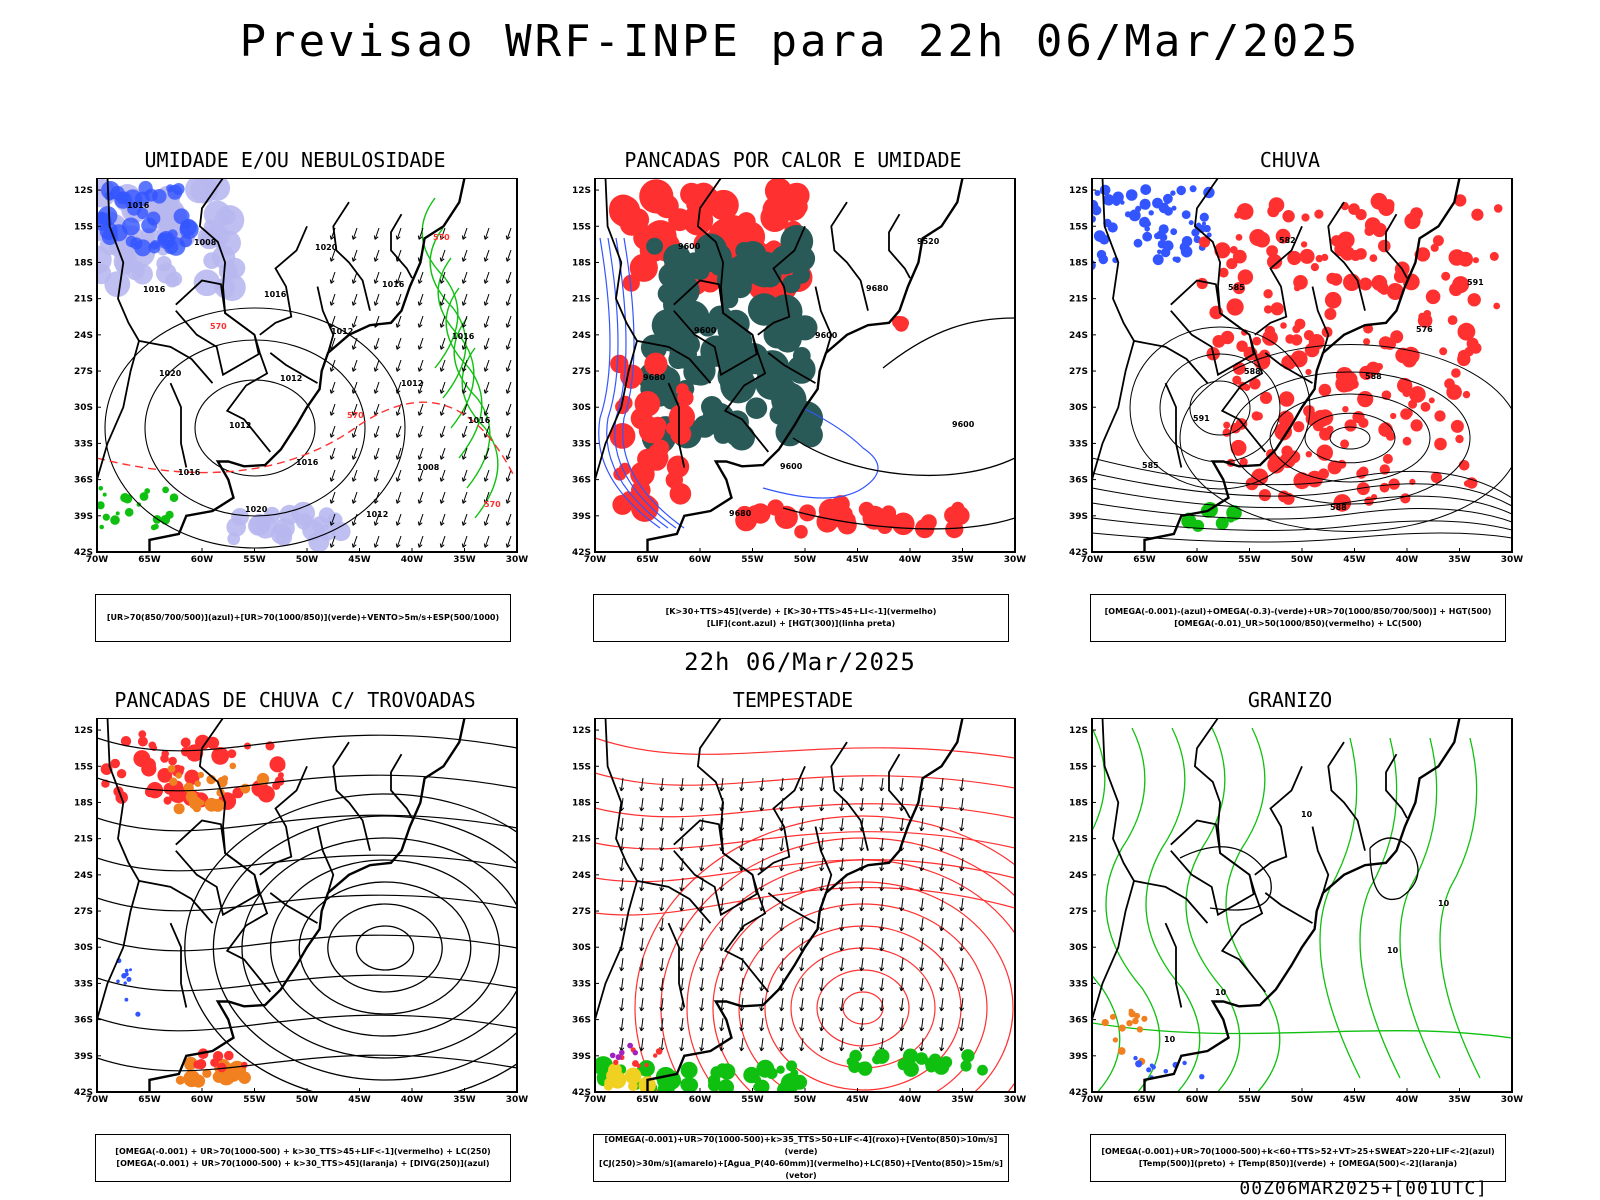 Image resolution: width=1600 pixels, height=1200 pixels. What do you see at coordinates (1290, 700) in the screenshot?
I see `panel-title: GRANIZO` at bounding box center [1290, 700].